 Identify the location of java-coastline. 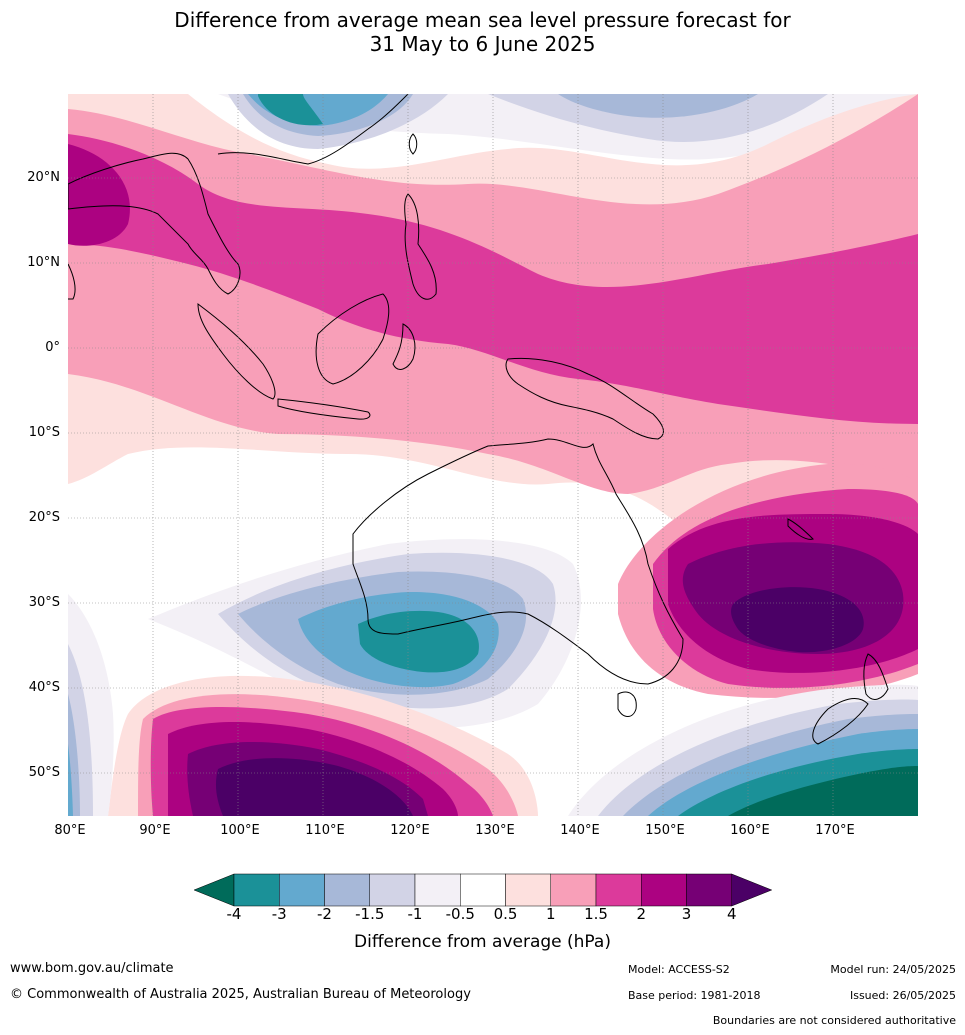
(324, 409).